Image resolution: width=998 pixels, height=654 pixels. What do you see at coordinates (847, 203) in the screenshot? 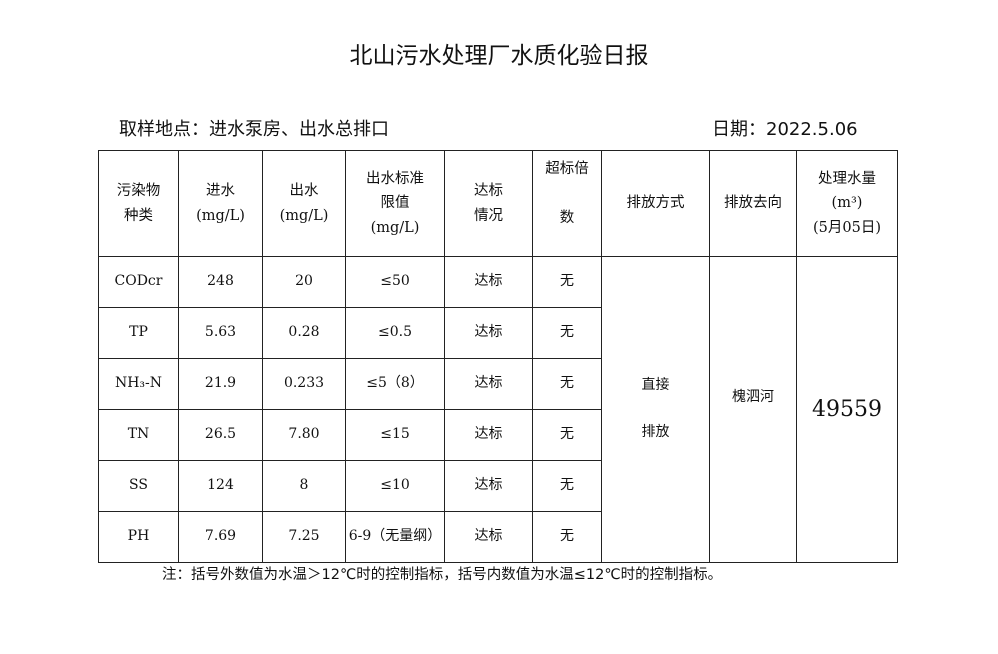
I see `header-volume: 处理水量 (m³) (5月05日)` at bounding box center [847, 203].